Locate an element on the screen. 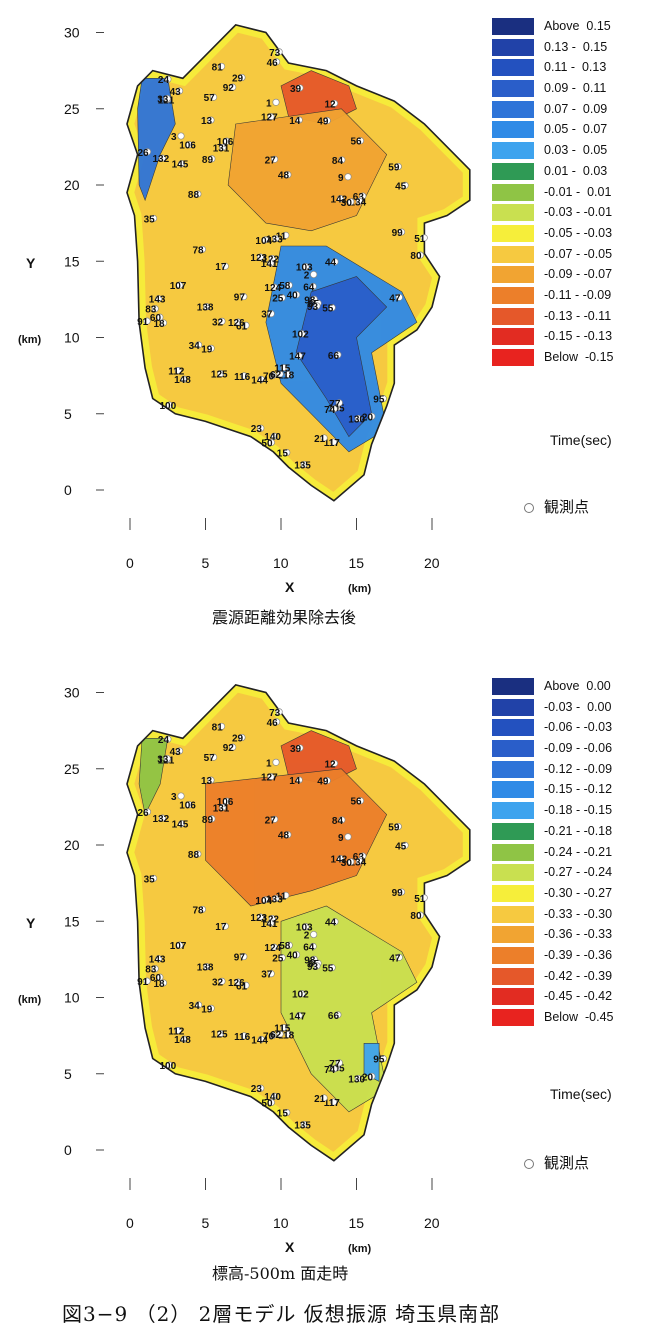 This screenshot has height=1342, width=669. station-number-label: 138 is located at coordinates (205, 968).